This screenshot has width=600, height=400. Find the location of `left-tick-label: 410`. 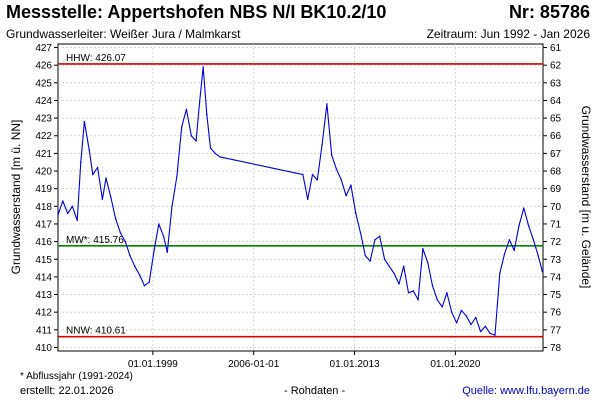

left-tick-label: 410 is located at coordinates (43, 348).